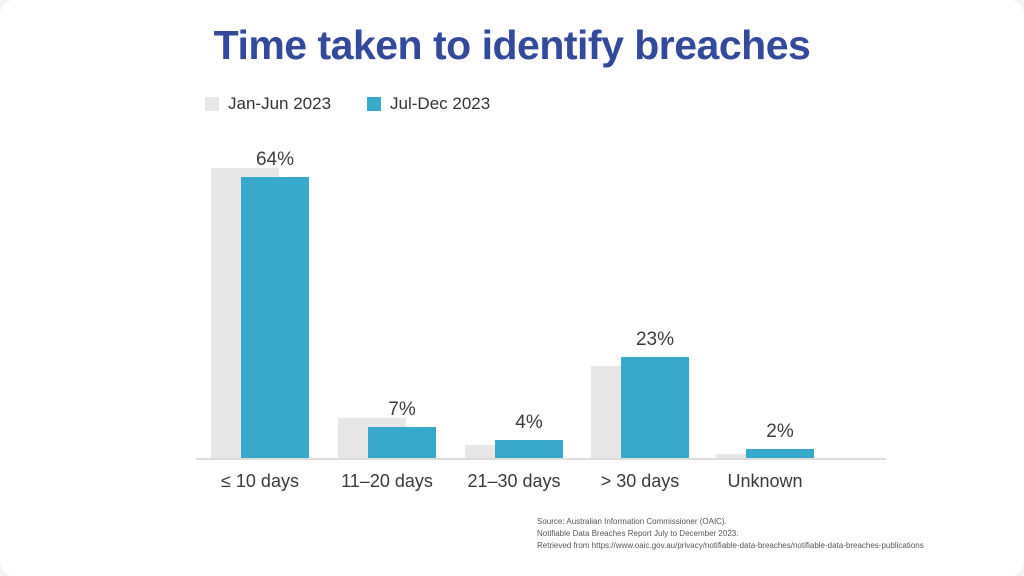 This screenshot has height=576, width=1024. Describe the element at coordinates (655, 339) in the screenshot. I see `bar-value-label-3: 23%` at that location.